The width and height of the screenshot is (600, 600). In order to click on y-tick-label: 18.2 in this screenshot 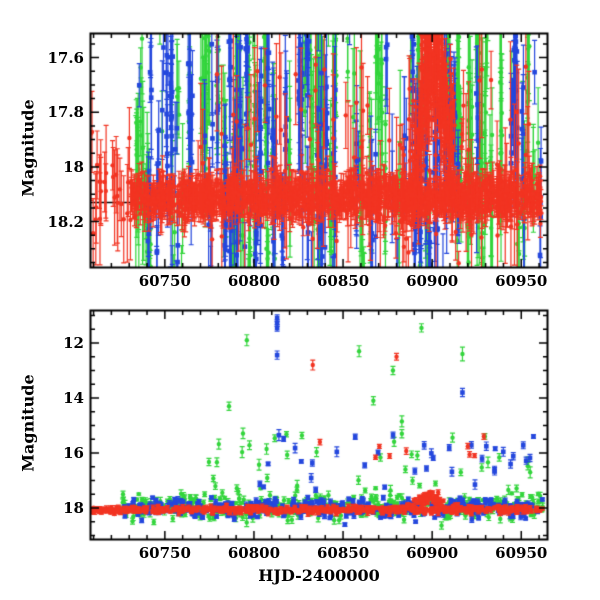, I will do `click(65, 221)`.